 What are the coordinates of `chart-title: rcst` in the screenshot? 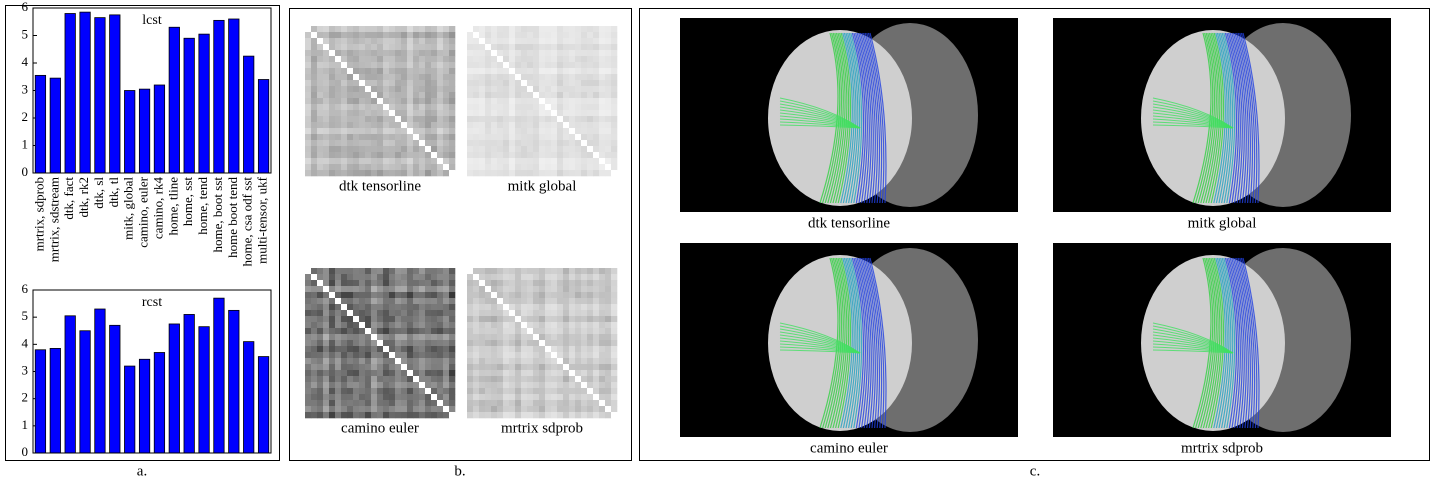 It's located at (152, 302).